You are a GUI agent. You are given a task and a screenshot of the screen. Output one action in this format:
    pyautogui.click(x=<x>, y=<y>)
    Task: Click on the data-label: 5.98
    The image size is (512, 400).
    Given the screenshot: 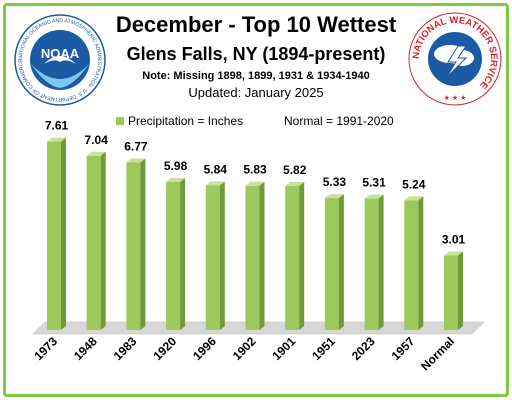 What is the action you would take?
    pyautogui.click(x=176, y=166)
    